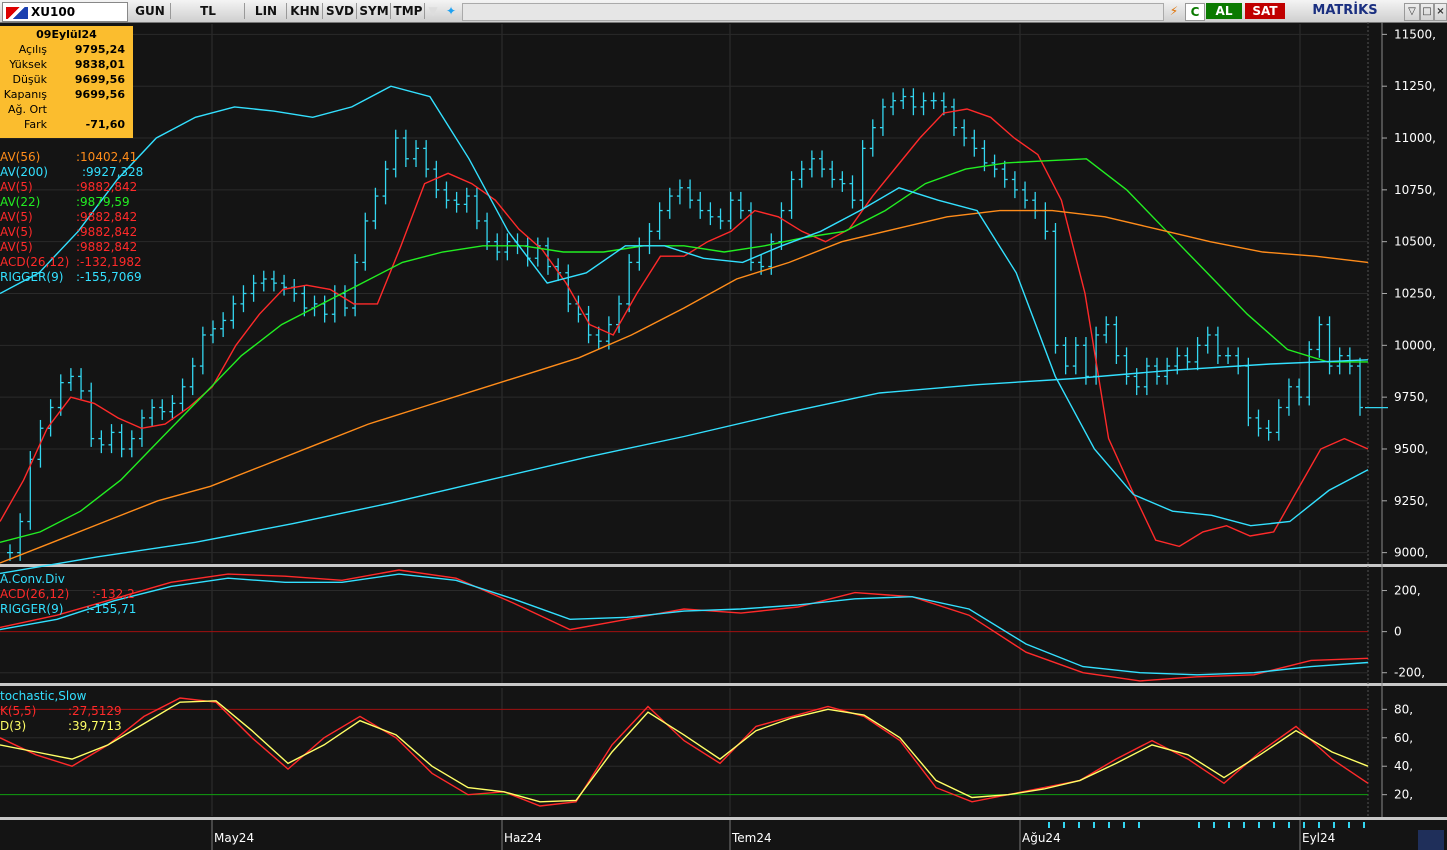 Image resolution: width=1447 pixels, height=850 pixels. I want to click on button-khn: KHN, so click(305, 11).